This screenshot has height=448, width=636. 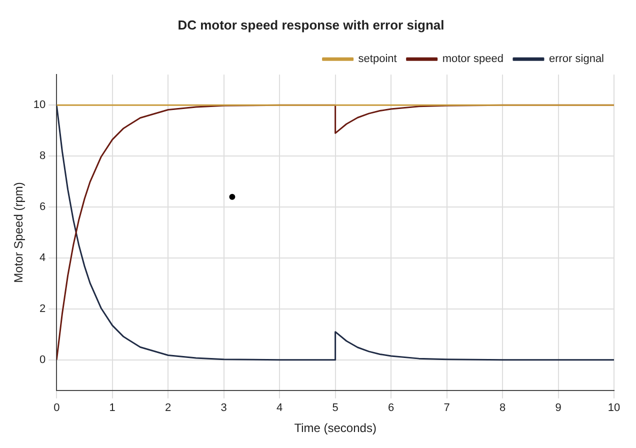 I want to click on chart-title: DC motor speed response with error signal, so click(x=311, y=24).